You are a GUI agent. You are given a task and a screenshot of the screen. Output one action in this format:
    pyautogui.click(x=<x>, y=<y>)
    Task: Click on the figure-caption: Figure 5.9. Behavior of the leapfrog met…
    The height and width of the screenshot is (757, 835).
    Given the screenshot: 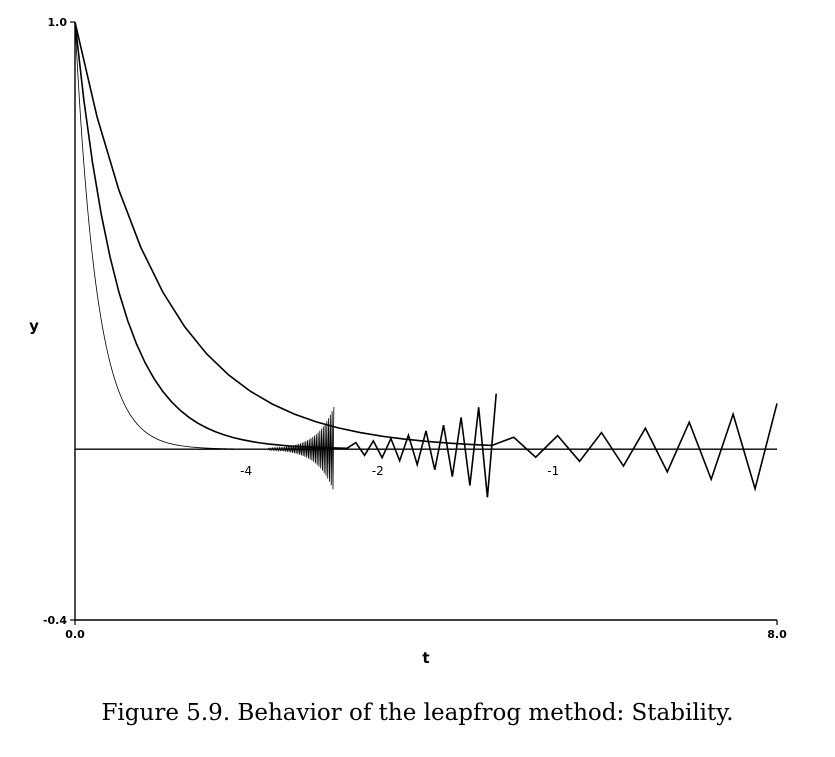 What is the action you would take?
    pyautogui.click(x=417, y=713)
    